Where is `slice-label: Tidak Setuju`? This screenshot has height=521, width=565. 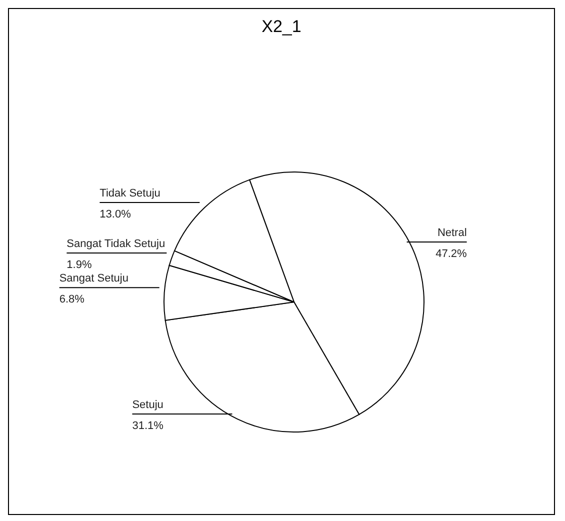
slice-label: Tidak Setuju is located at coordinates (130, 194).